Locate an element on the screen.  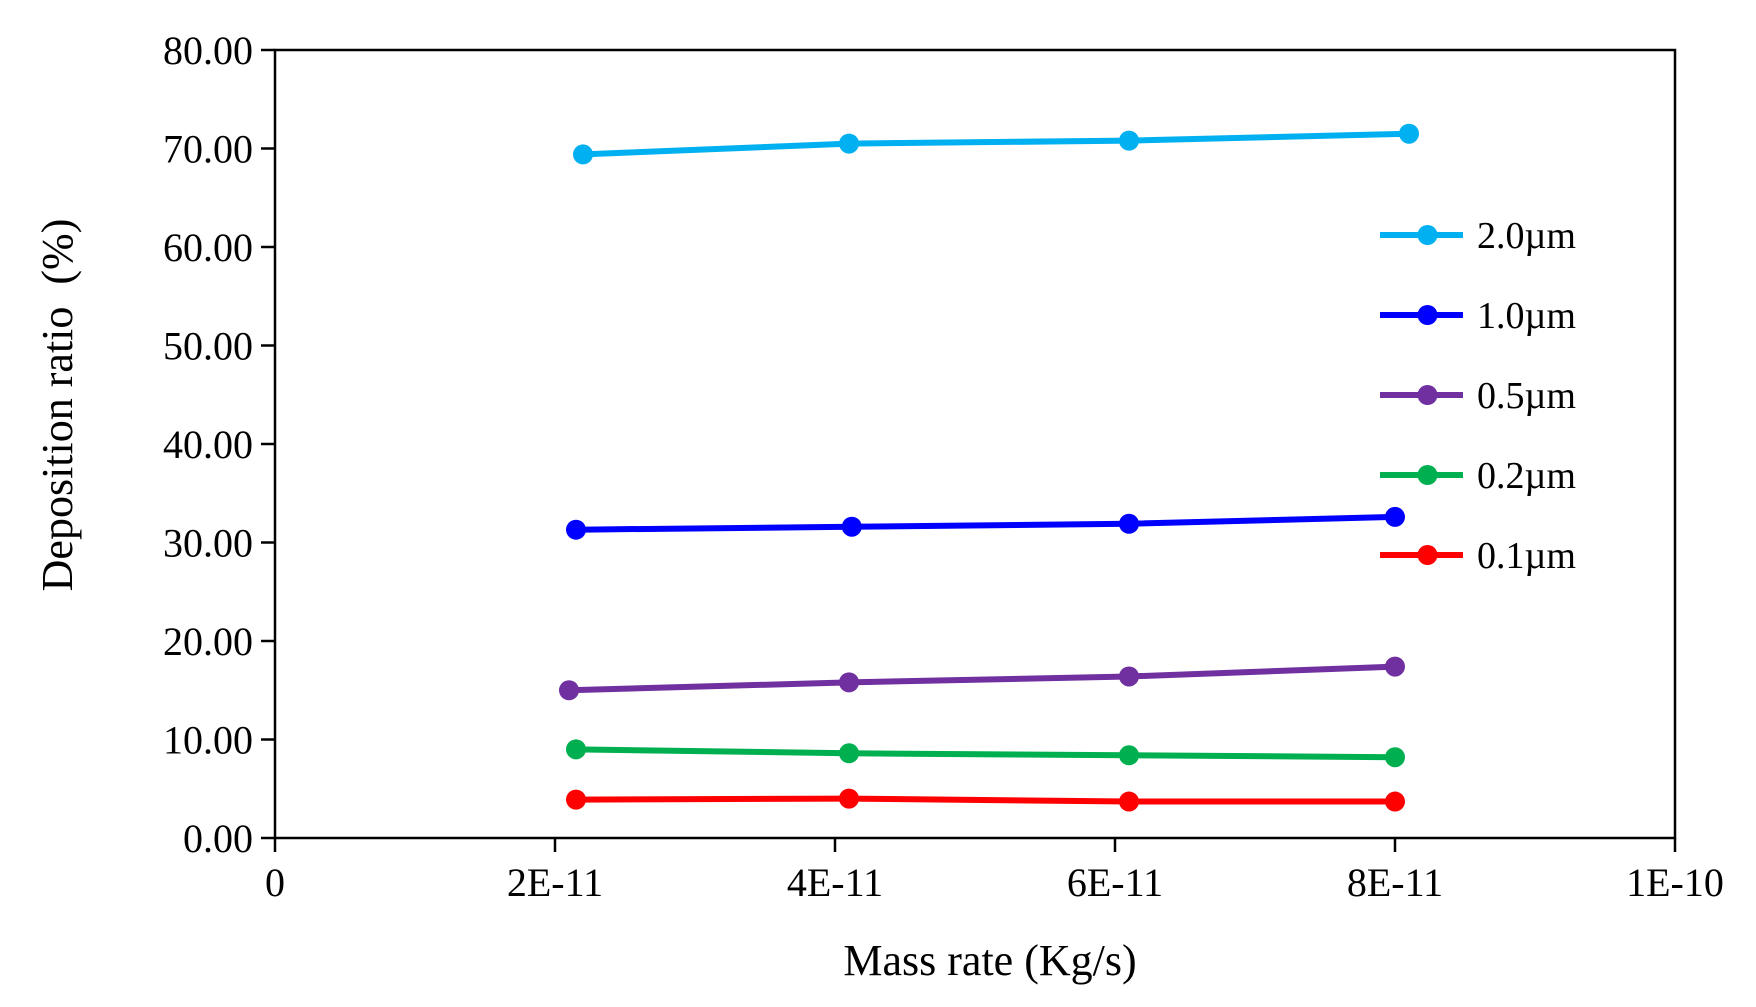
legend-item: 2.0µm is located at coordinates (1478, 236).